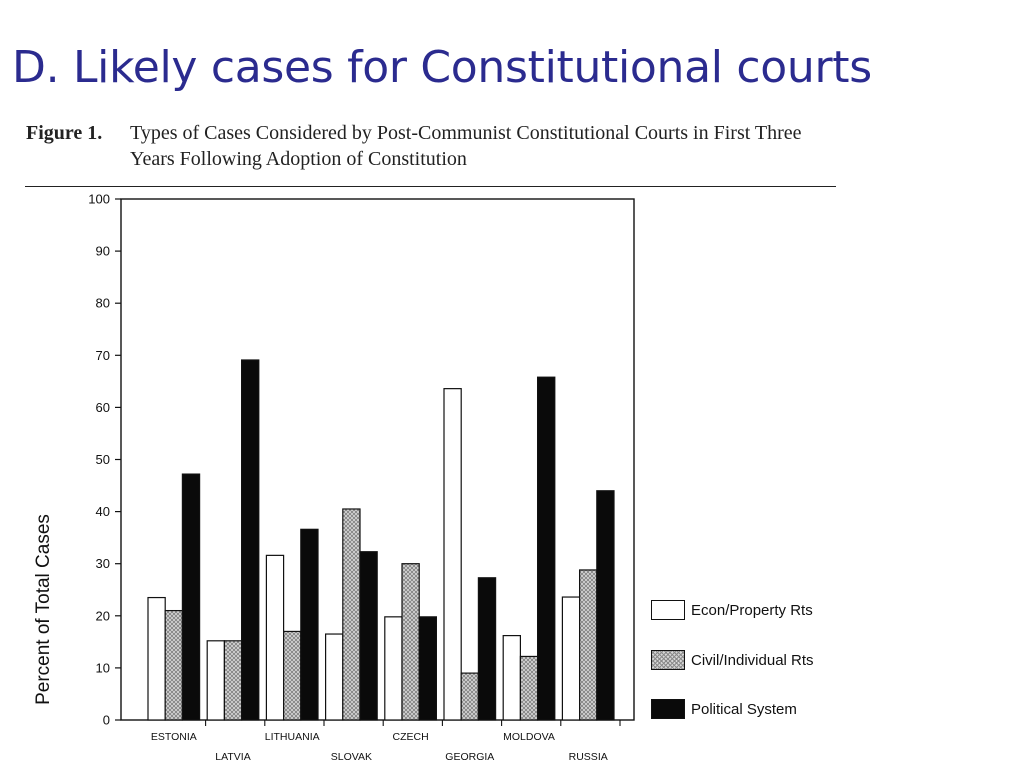 Image resolution: width=1024 pixels, height=768 pixels. Describe the element at coordinates (752, 610) in the screenshot. I see `legend-label-econ: Econ/Property Rts` at that location.